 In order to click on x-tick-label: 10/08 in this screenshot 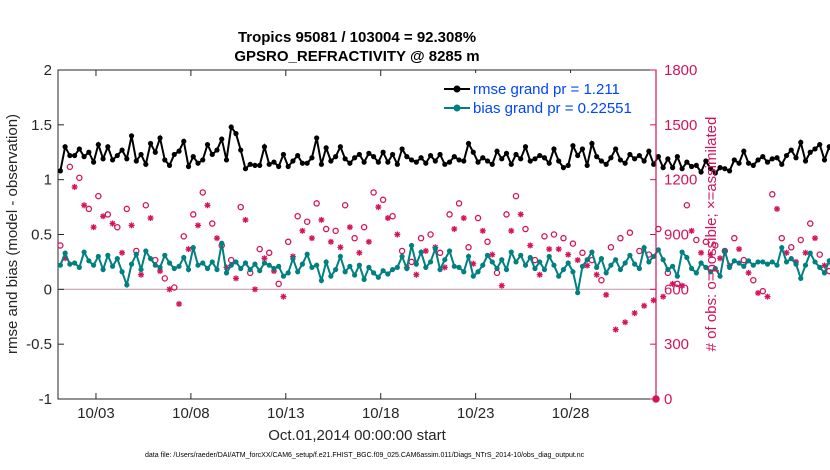, I will do `click(191, 413)`.